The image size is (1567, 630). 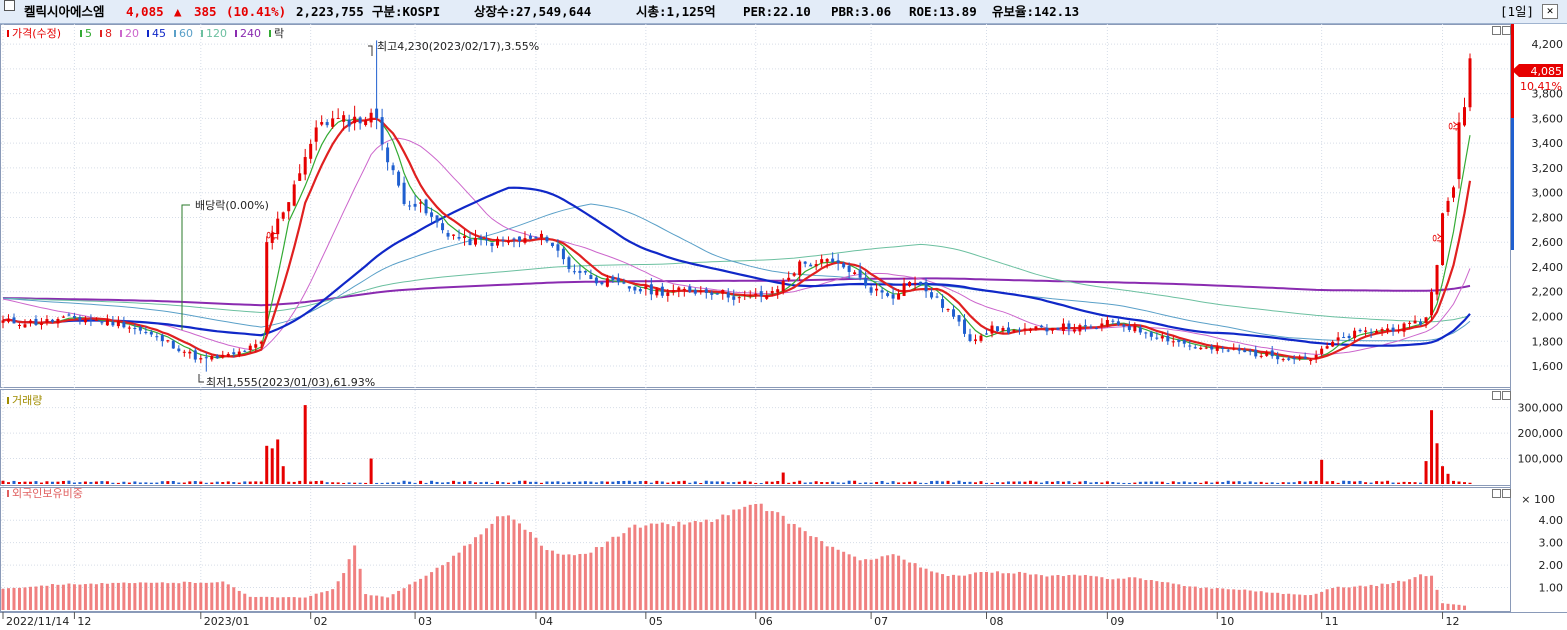 I want to click on volume-legend: 거래량, so click(x=24, y=400).